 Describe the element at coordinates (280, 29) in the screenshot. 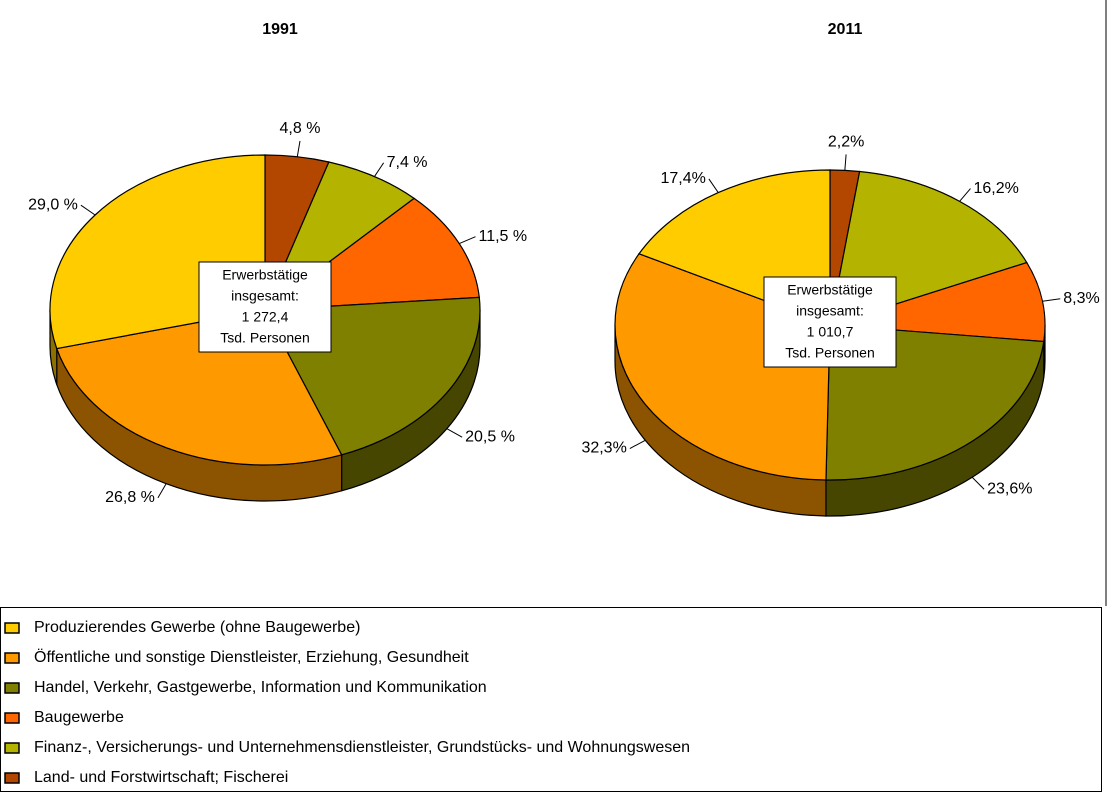

I see `chart-title: 1991` at that location.